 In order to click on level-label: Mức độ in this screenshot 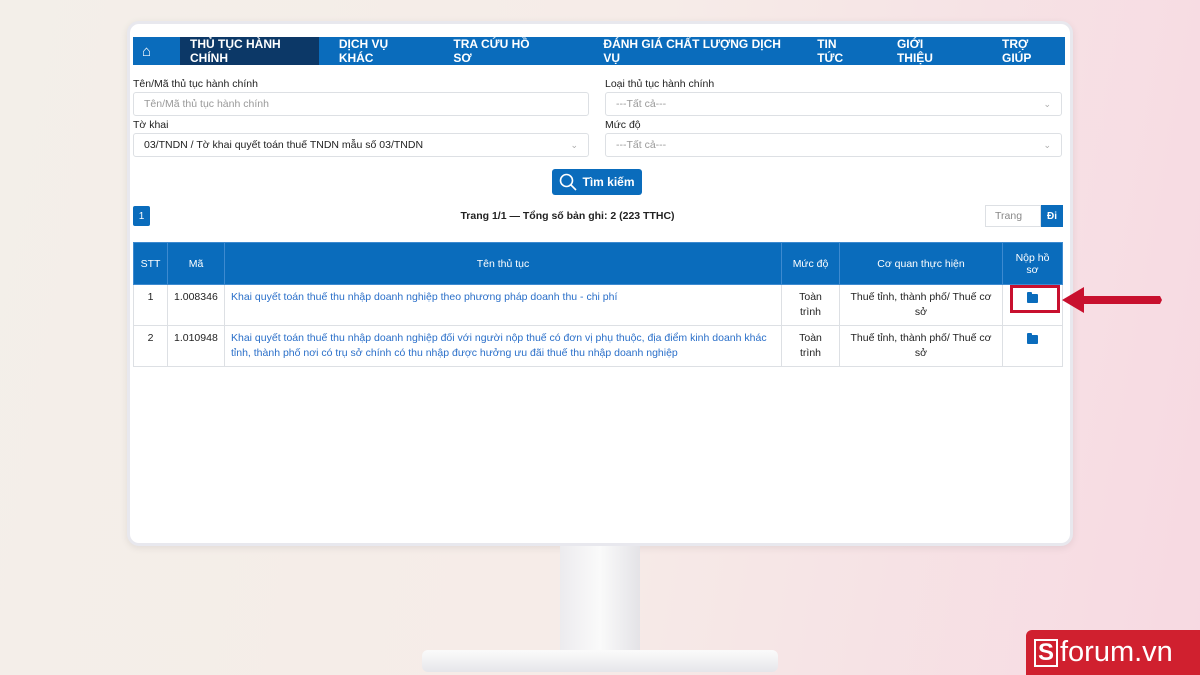, I will do `click(623, 125)`.